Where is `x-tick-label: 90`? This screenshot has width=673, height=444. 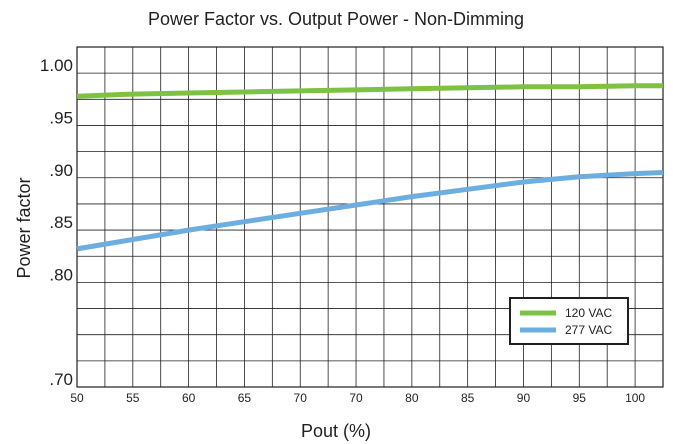 x-tick-label: 90 is located at coordinates (524, 398).